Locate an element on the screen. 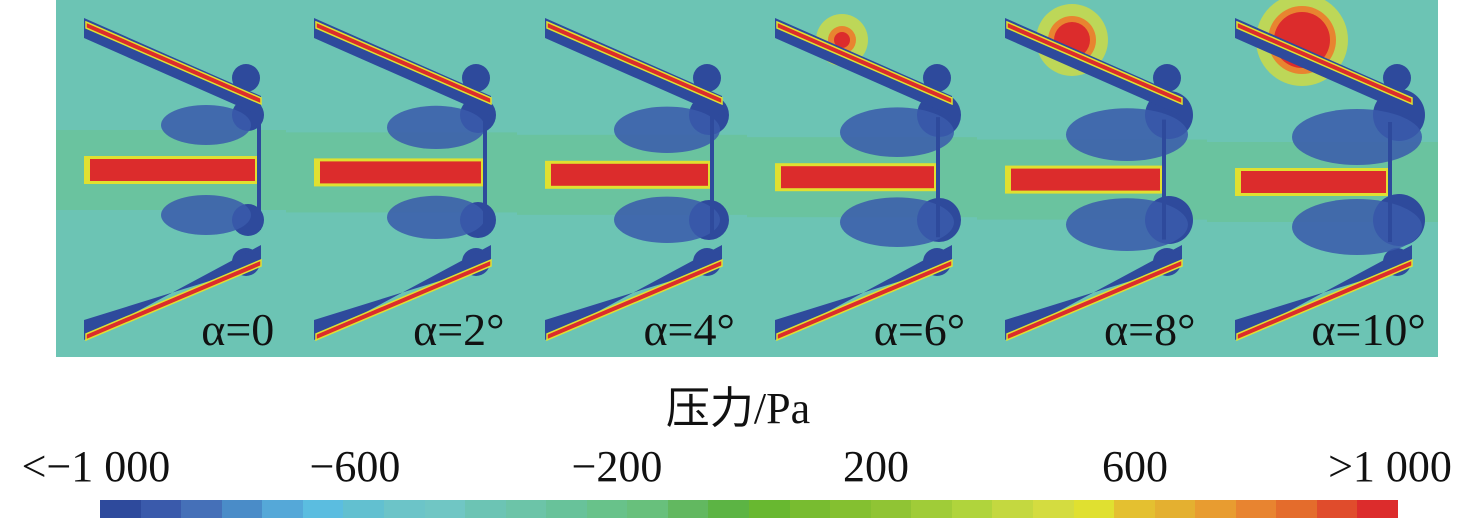 The width and height of the screenshot is (1476, 520). contour-panel: α=0 is located at coordinates (171, 178).